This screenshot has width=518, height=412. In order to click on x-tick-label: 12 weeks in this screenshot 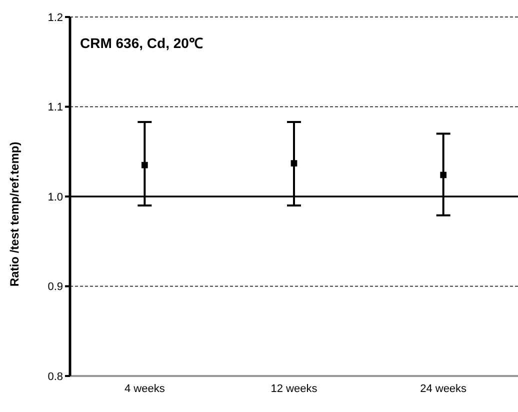, I will do `click(294, 388)`.